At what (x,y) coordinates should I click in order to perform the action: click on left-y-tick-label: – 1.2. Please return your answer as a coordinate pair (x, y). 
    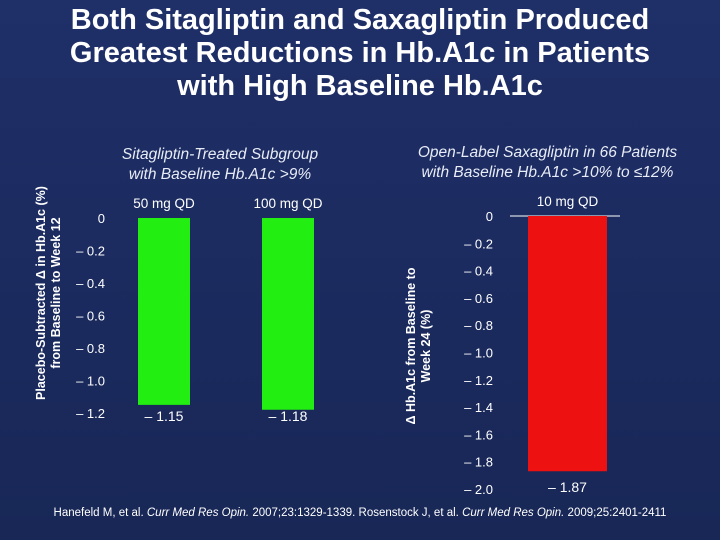
    Looking at the image, I should click on (90, 413).